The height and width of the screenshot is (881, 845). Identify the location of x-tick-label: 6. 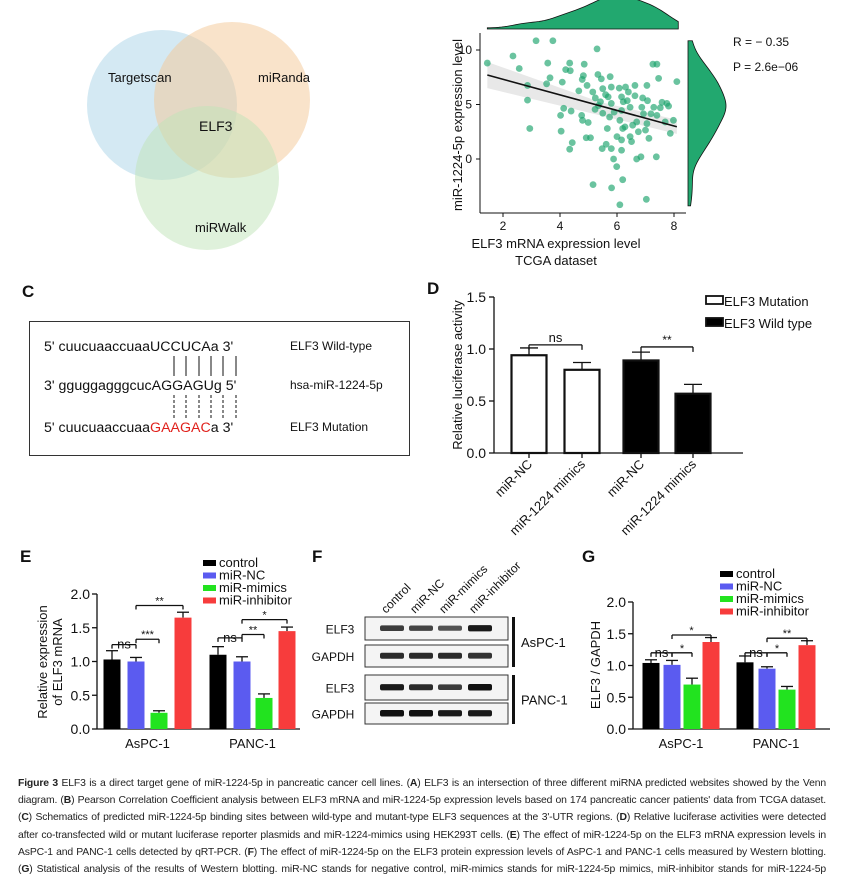
(617, 226).